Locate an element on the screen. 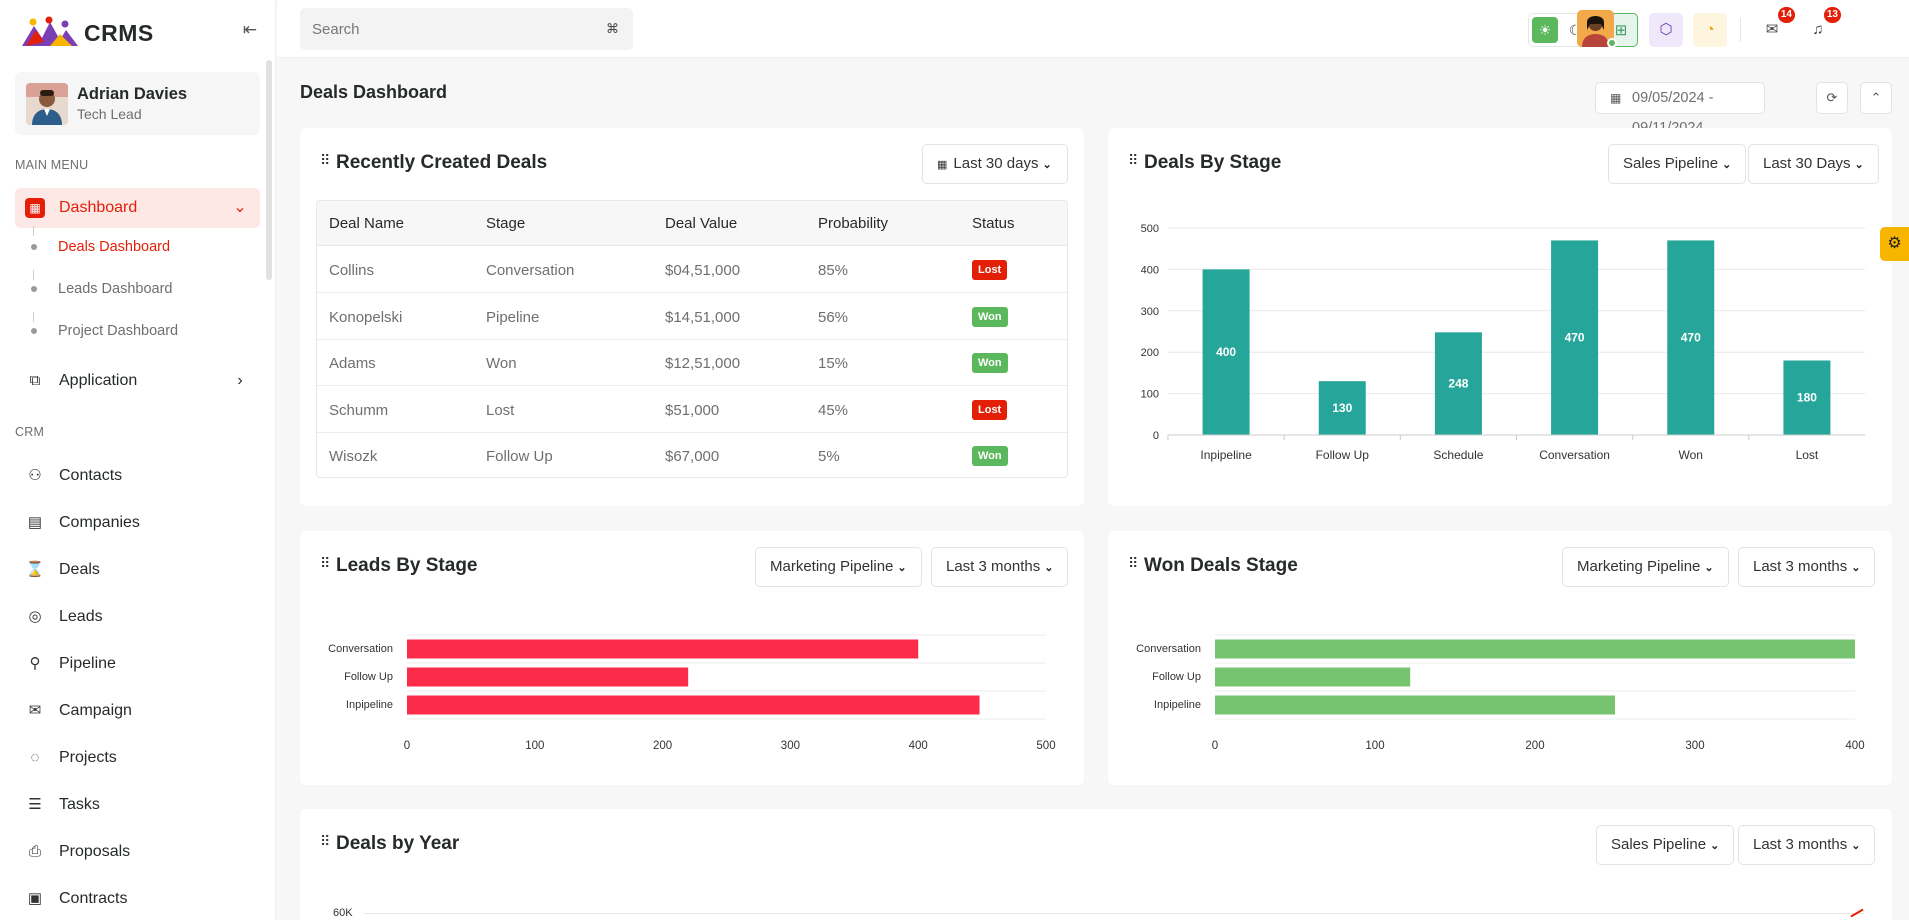 Image resolution: width=1909 pixels, height=920 pixels. table-row: Wisozk Follow Up $67,000 5% Won is located at coordinates (692, 455).